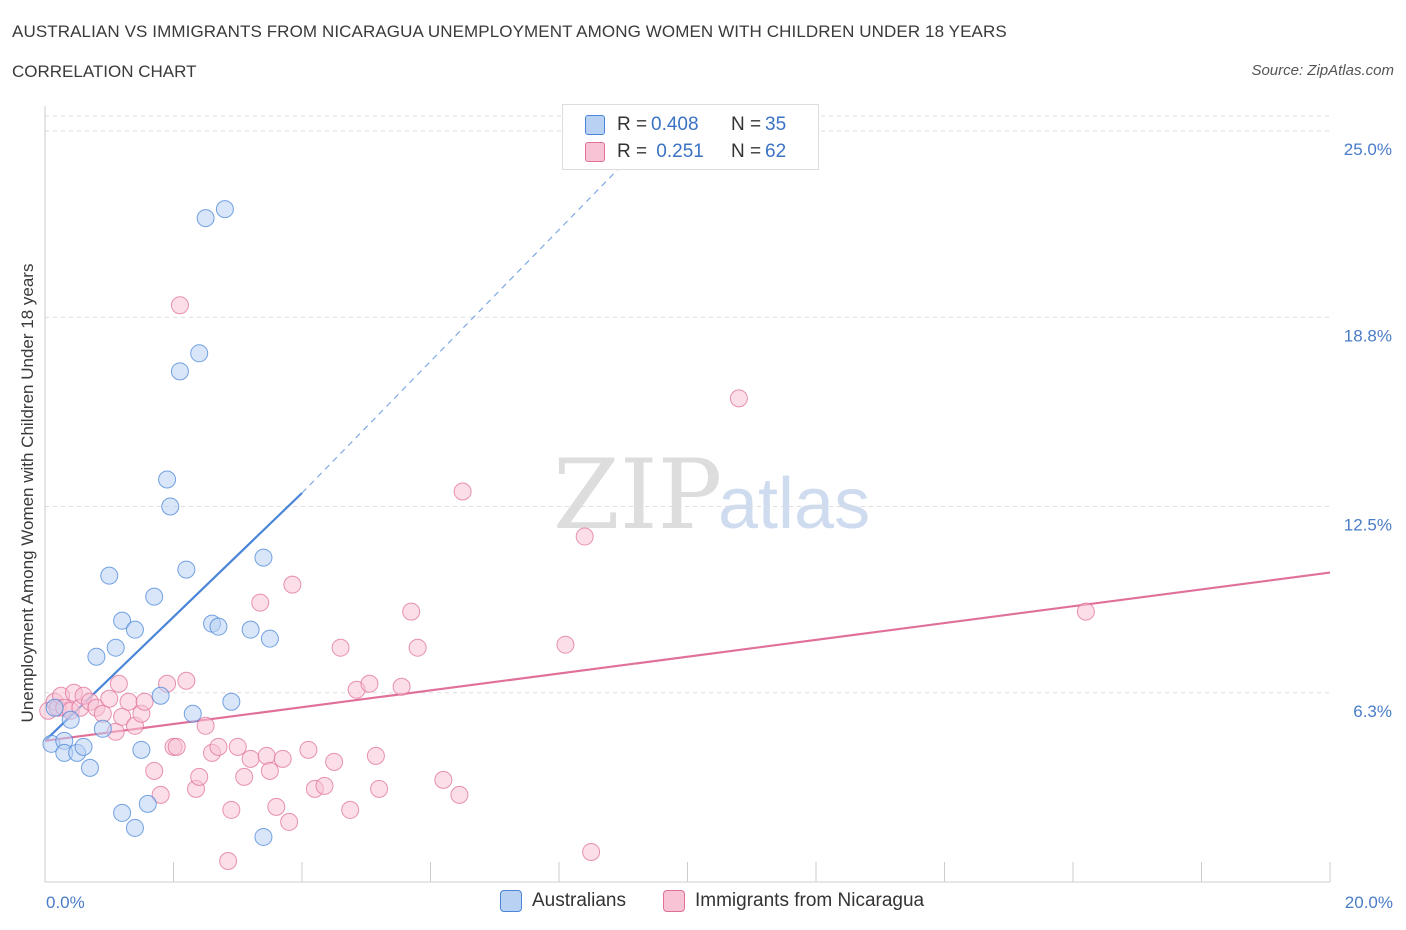 This screenshot has width=1406, height=930. What do you see at coordinates (746, 124) in the screenshot?
I see `n-label: N =` at bounding box center [746, 124].